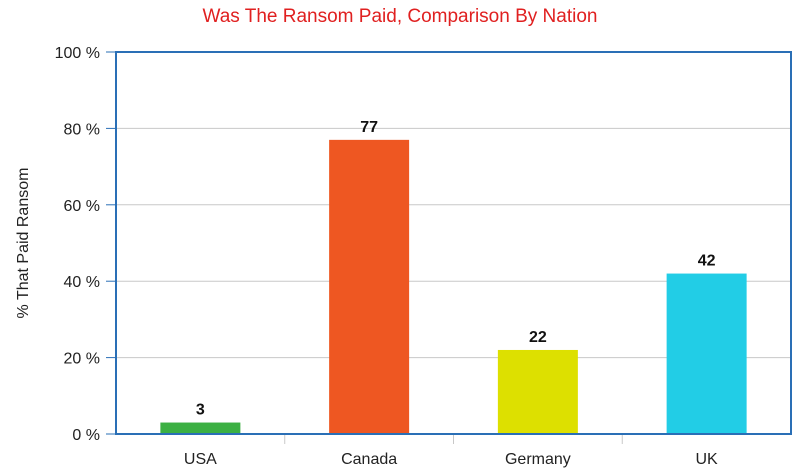 Image resolution: width=800 pixels, height=475 pixels. Describe the element at coordinates (537, 391) in the screenshot. I see `bar-germany` at that location.